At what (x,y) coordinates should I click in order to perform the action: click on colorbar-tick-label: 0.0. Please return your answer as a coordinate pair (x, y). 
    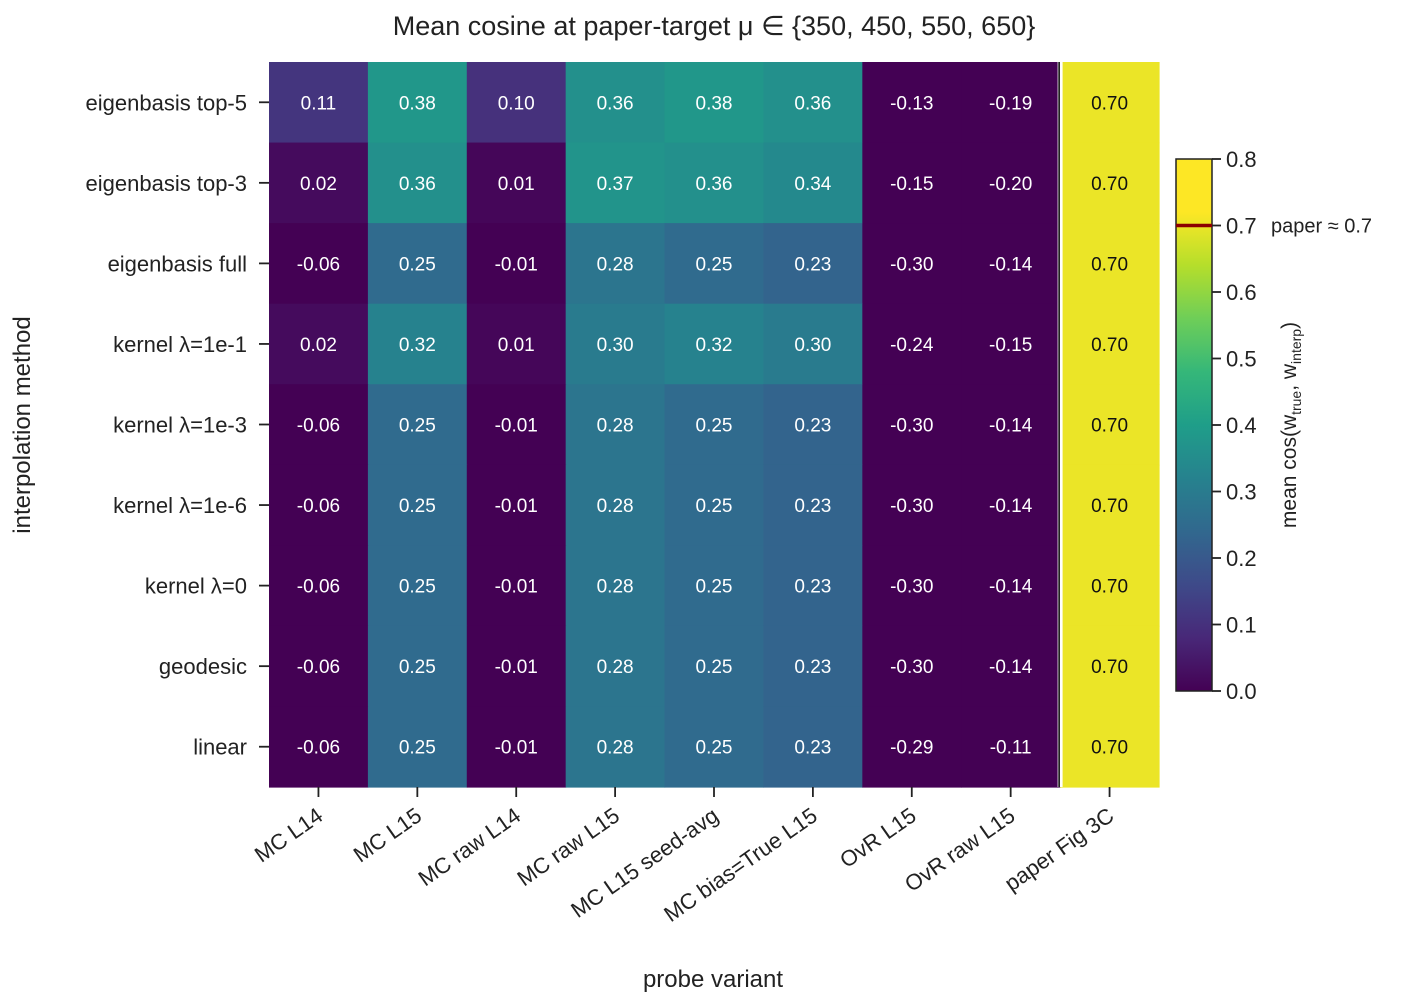
    Looking at the image, I should click on (1241, 691).